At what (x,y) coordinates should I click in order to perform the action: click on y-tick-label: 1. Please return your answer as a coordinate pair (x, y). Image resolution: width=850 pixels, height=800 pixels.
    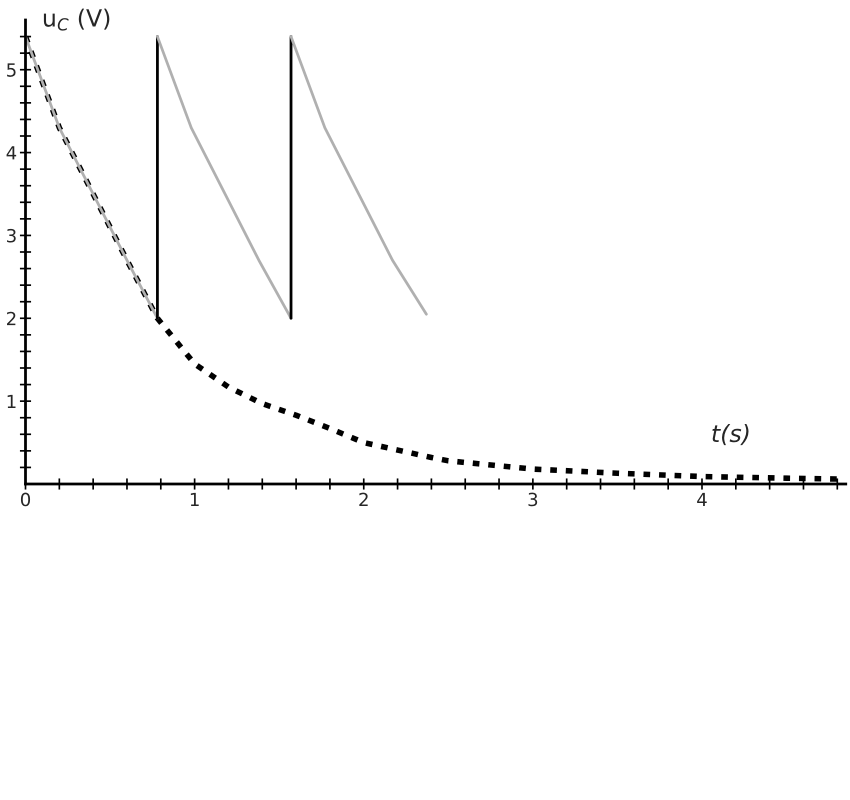
    Looking at the image, I should click on (12, 401).